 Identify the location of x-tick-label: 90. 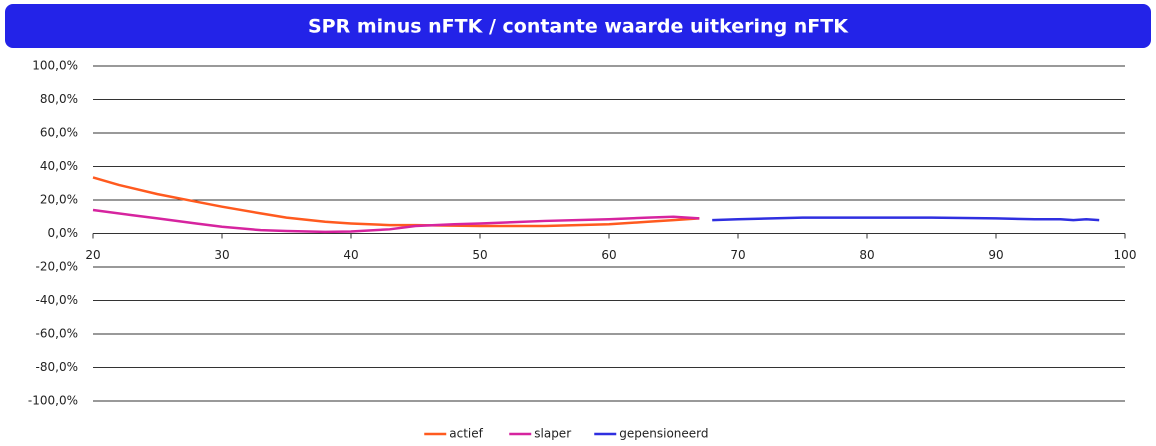
(995, 255).